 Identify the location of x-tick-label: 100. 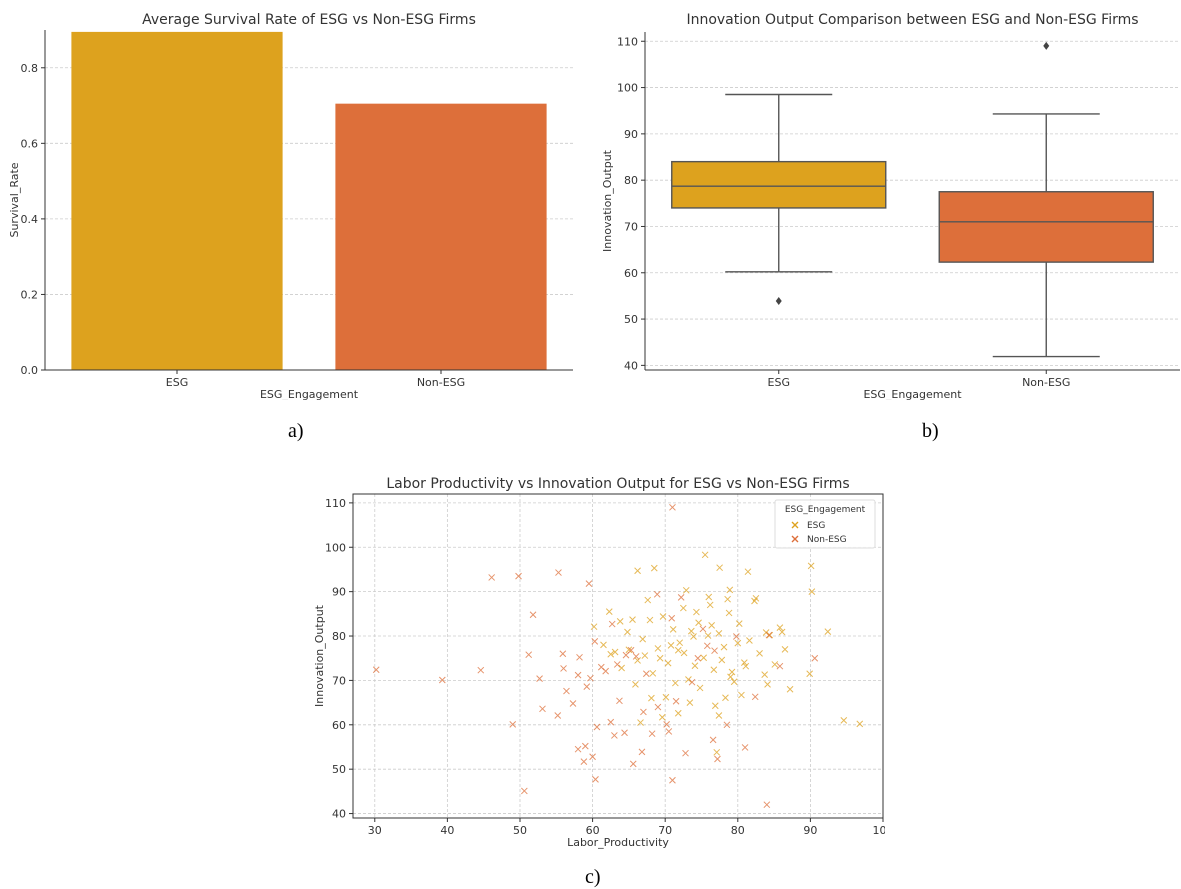
(879, 830).